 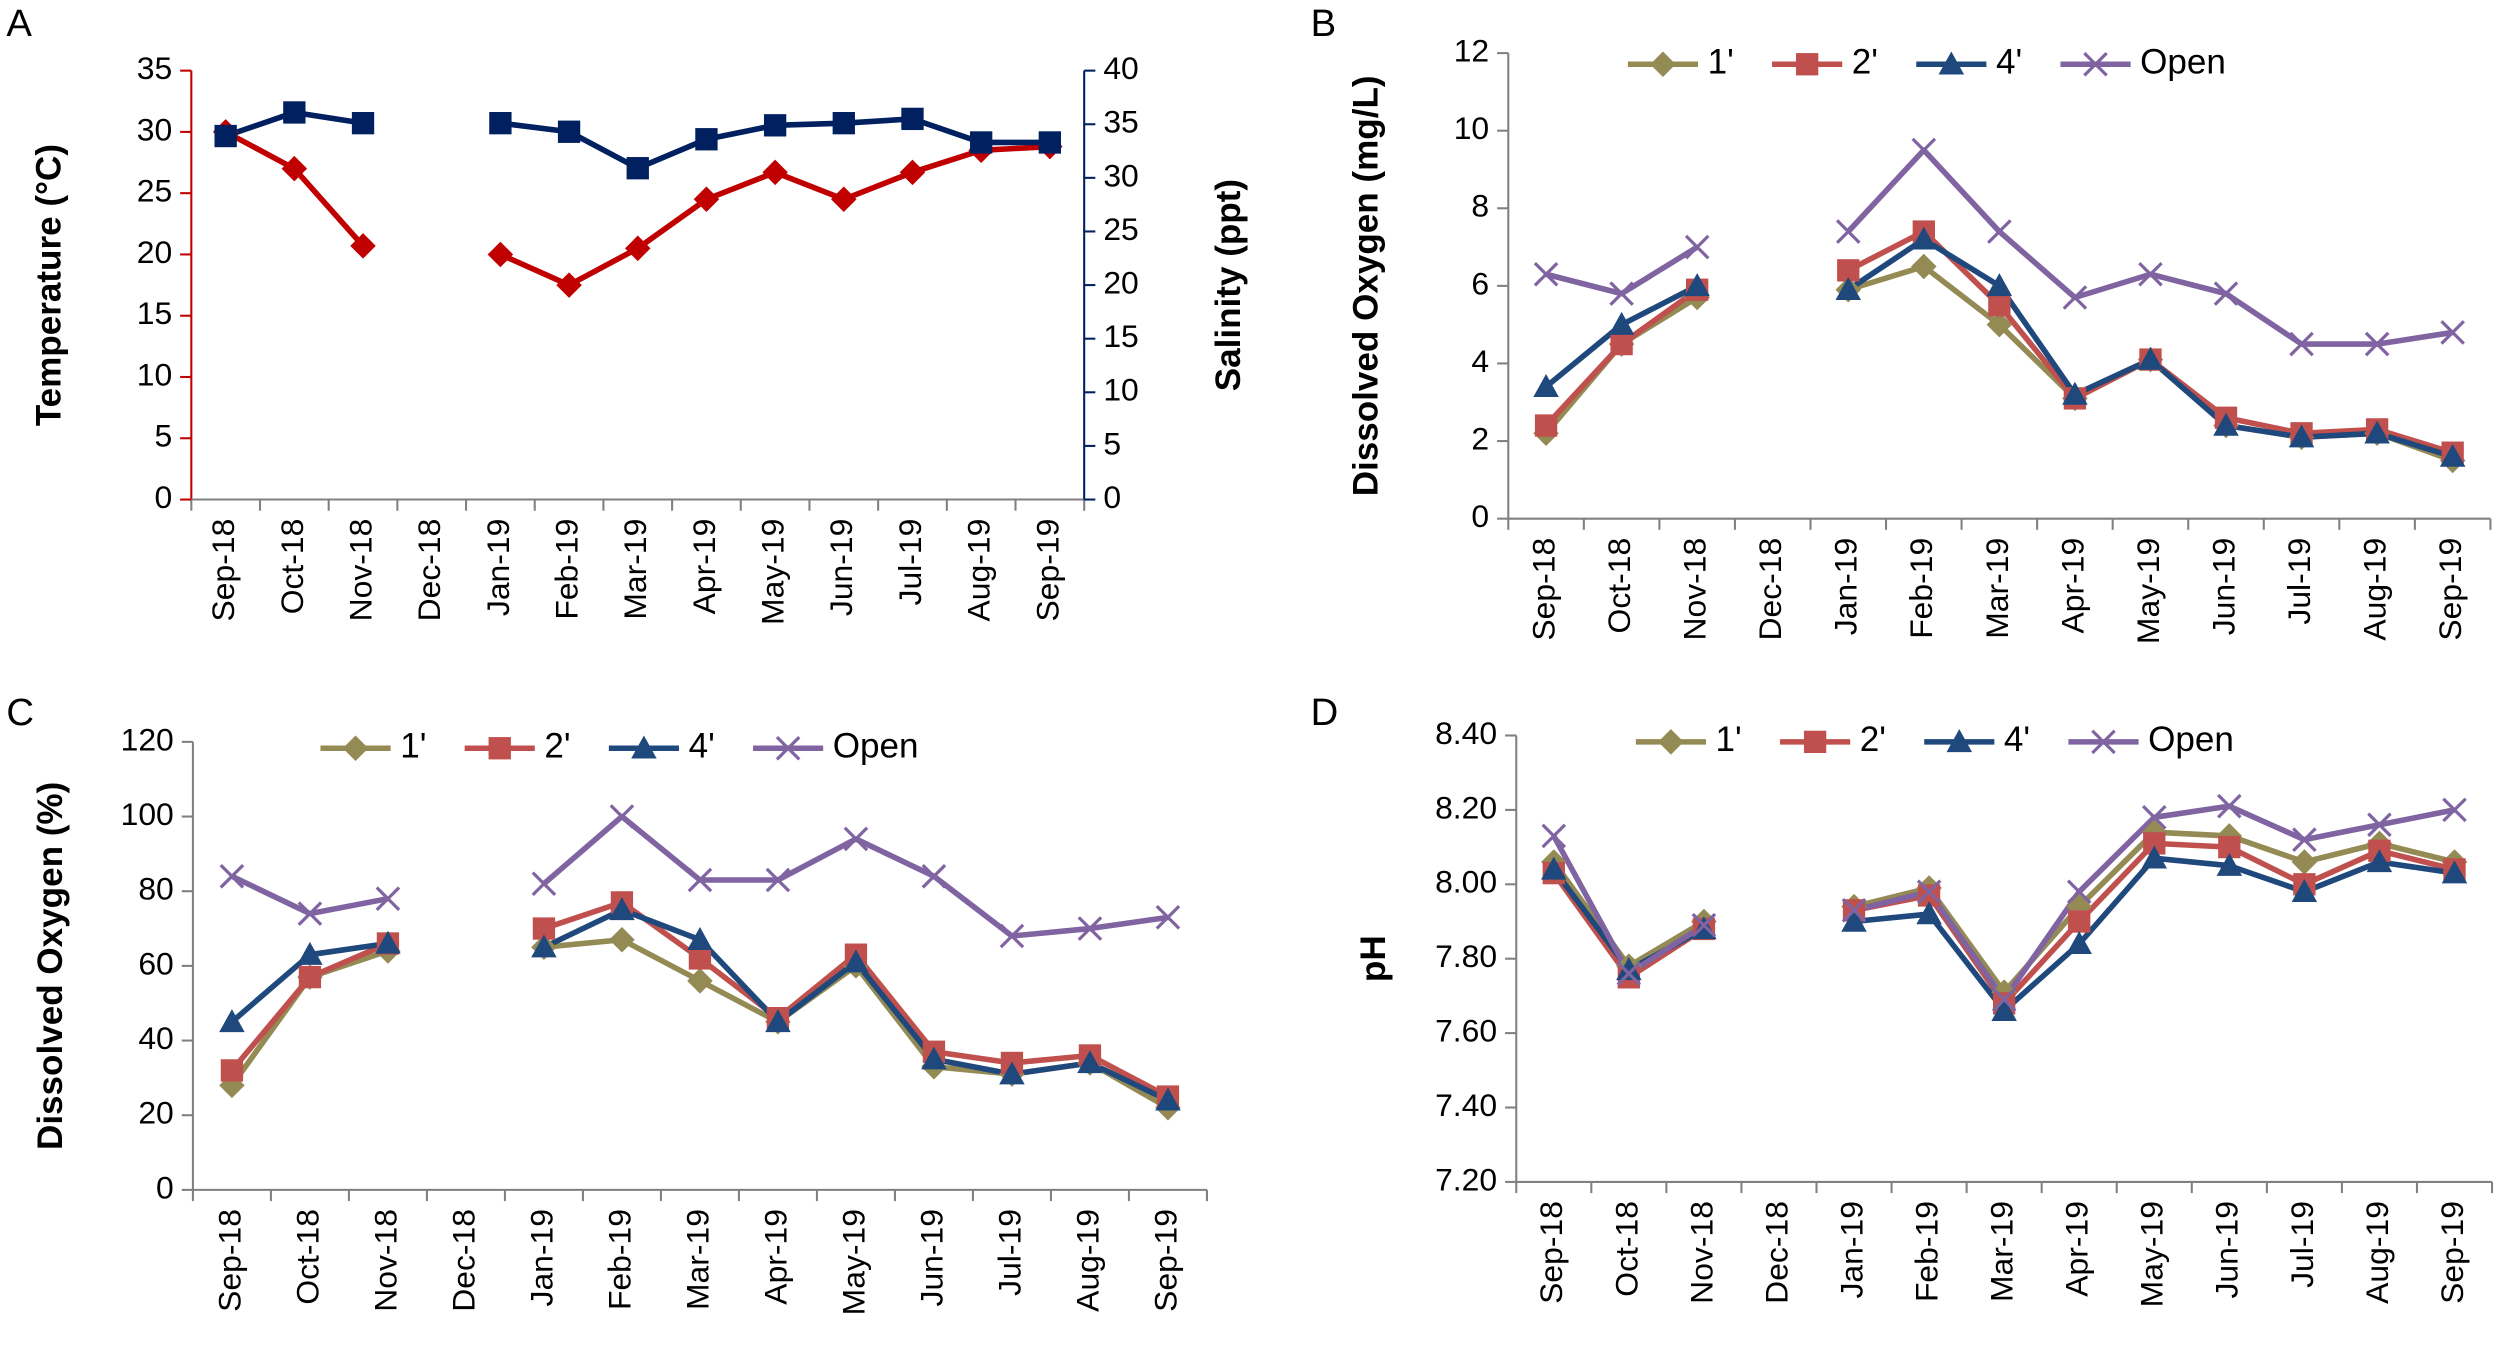 I want to click on y-tick-label: 10, so click(x=154, y=374).